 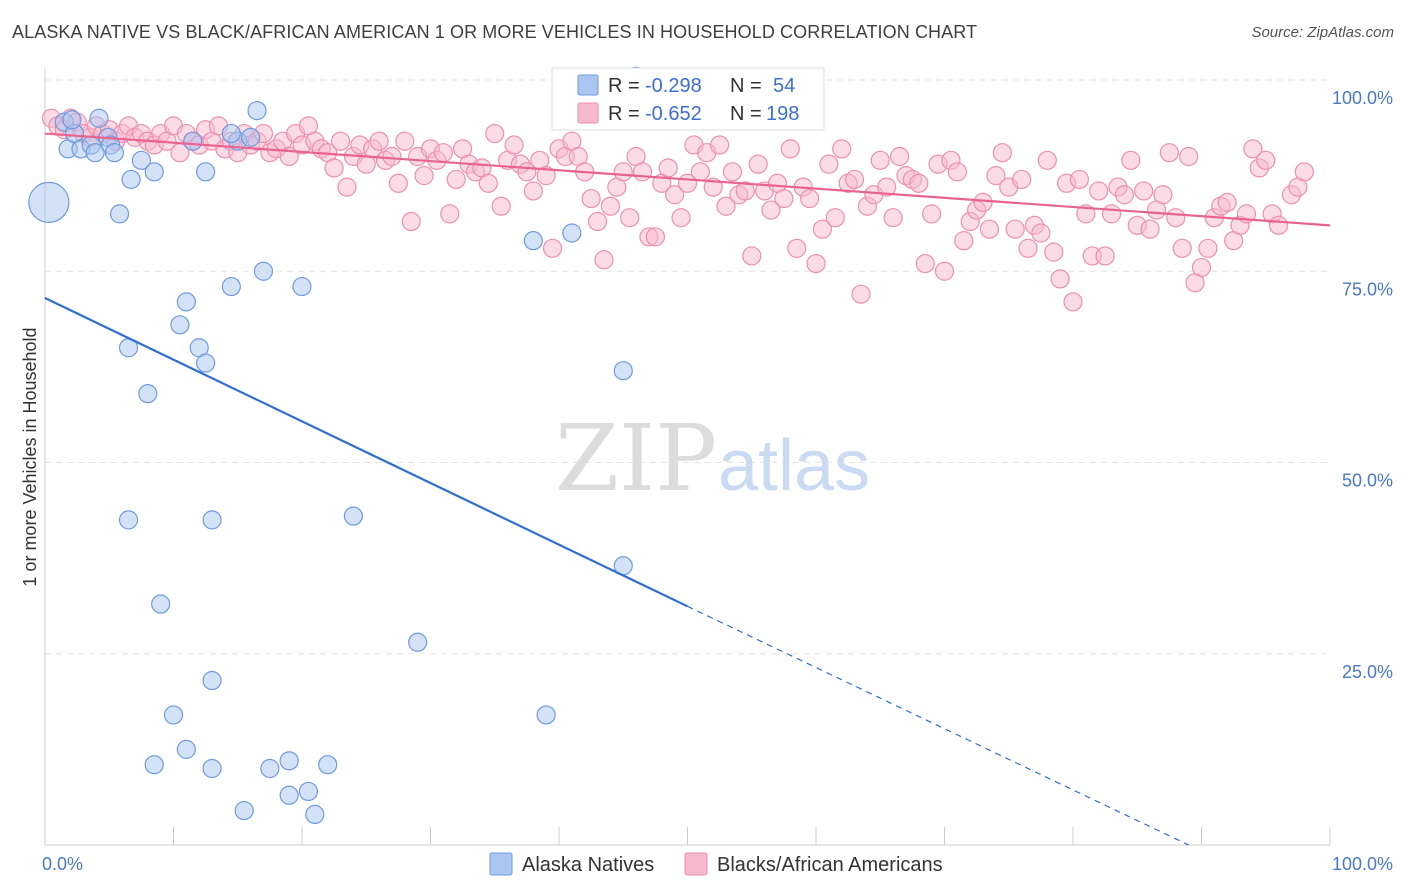 I want to click on bottom-legend-label-alaska: Alaska Natives, so click(x=588, y=865).